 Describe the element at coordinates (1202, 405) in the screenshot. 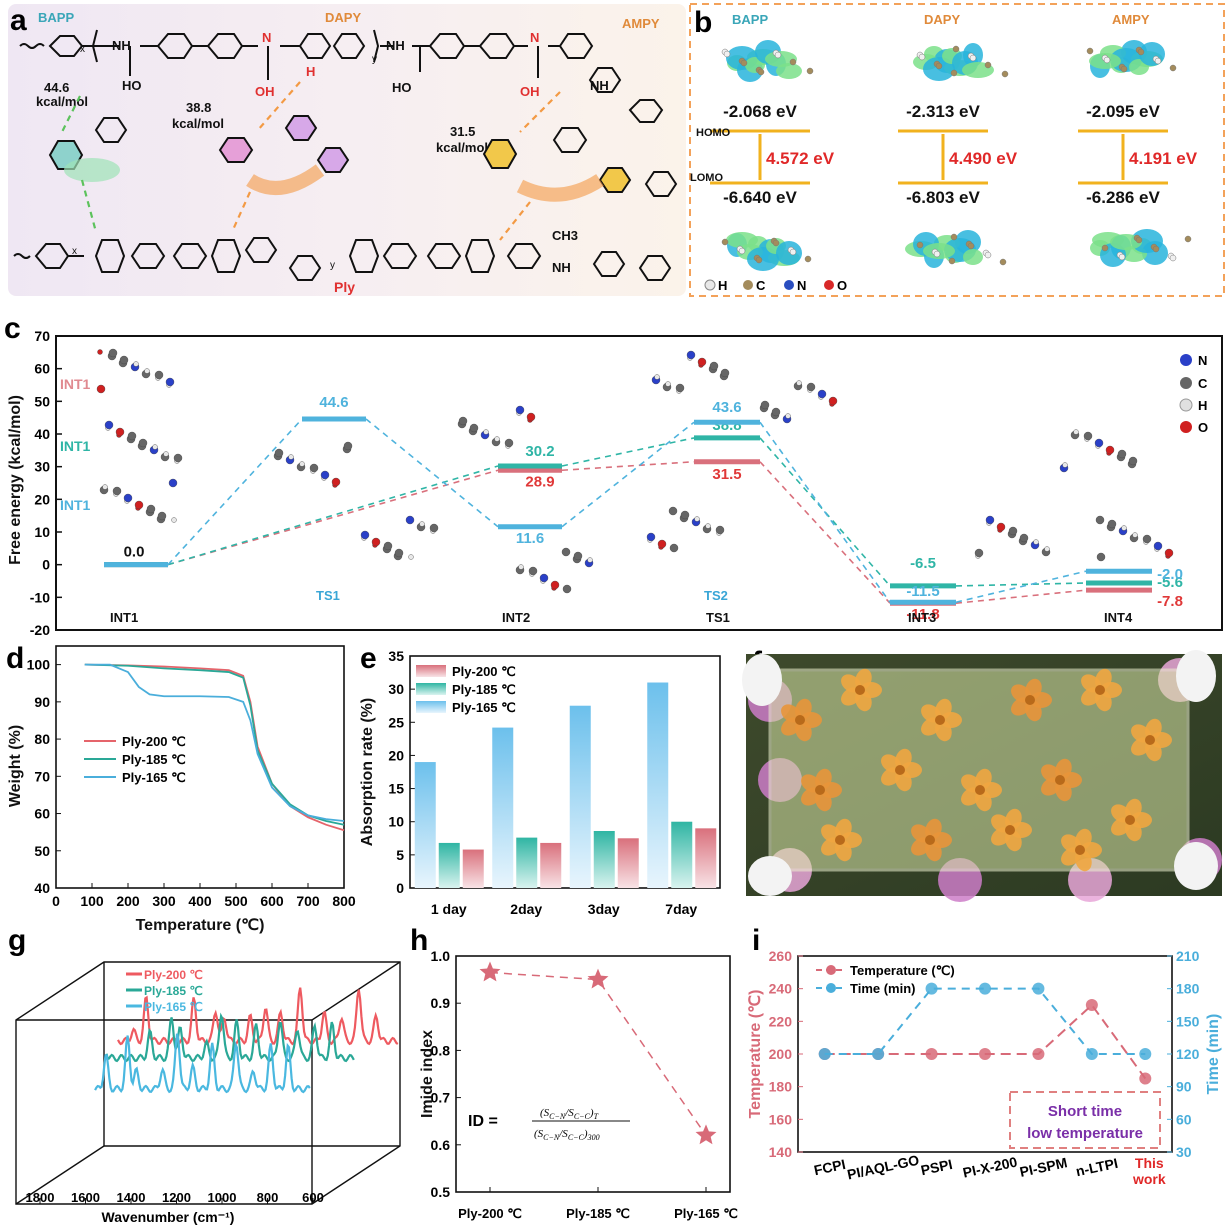

I see `c-legend-h: H` at that location.